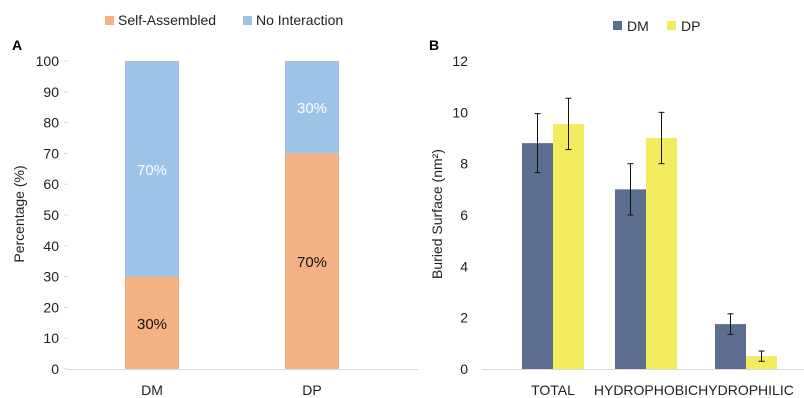 Image resolution: width=804 pixels, height=398 pixels. Describe the element at coordinates (51, 92) in the screenshot. I see `panel-a-y-tick-label: 90` at that location.